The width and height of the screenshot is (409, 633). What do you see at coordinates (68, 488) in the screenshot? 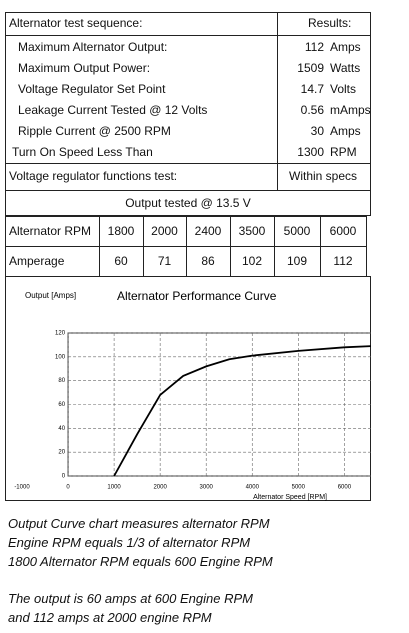
I see `x-tick-label: 0` at bounding box center [68, 488].